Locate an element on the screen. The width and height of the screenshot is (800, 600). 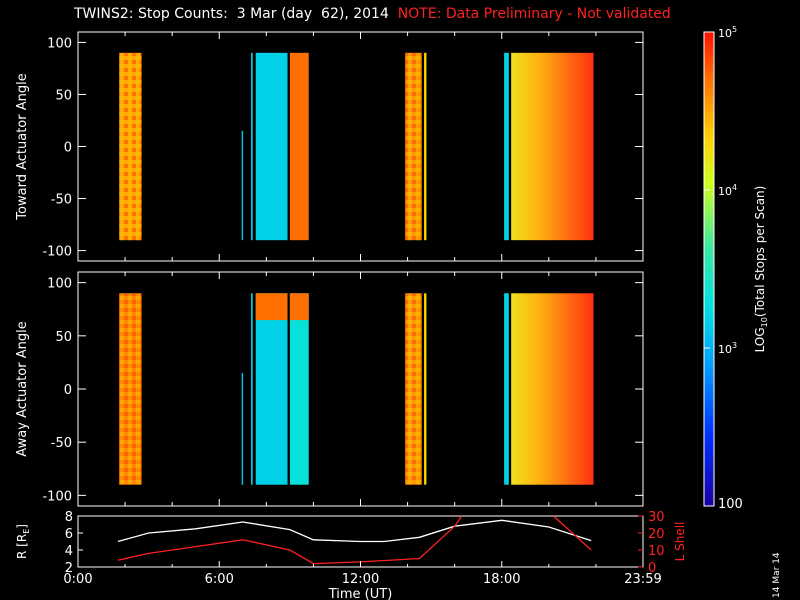
colorbar-min-label: 100 is located at coordinates (730, 504).